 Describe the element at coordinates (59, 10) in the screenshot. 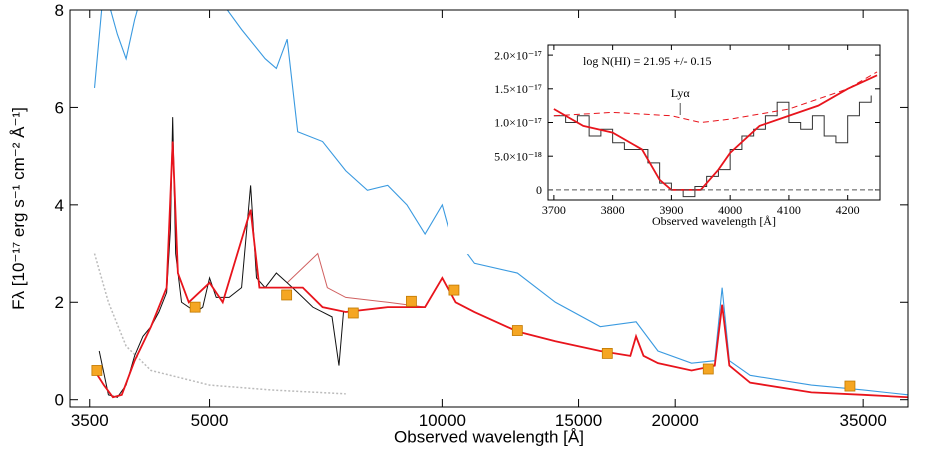

I see `y-tick-label: 8` at that location.